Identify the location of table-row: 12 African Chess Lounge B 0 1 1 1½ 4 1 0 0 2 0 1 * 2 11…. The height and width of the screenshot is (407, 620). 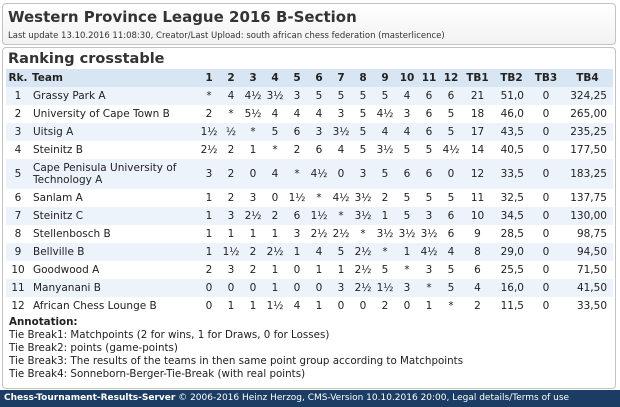
(309, 306).